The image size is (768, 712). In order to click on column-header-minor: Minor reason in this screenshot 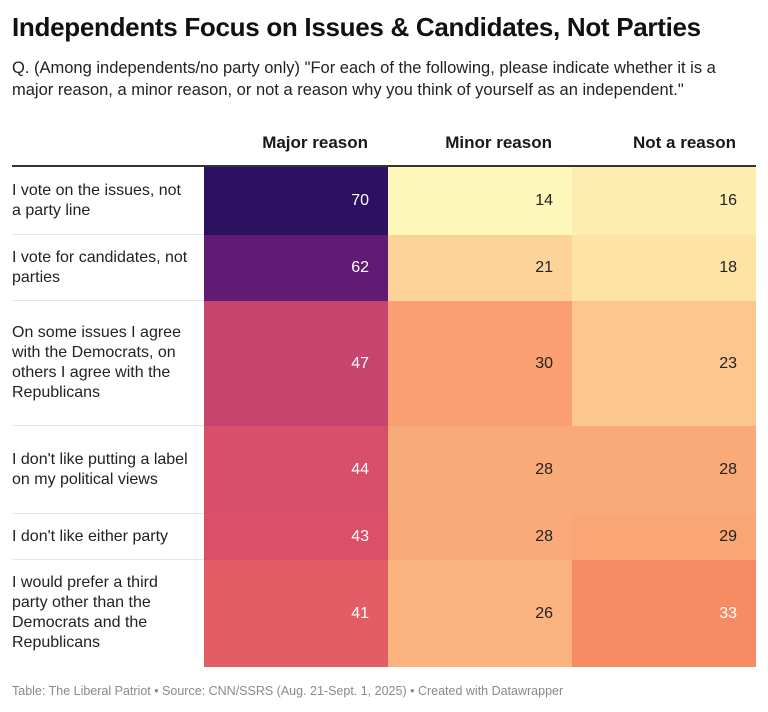, I will do `click(498, 142)`.